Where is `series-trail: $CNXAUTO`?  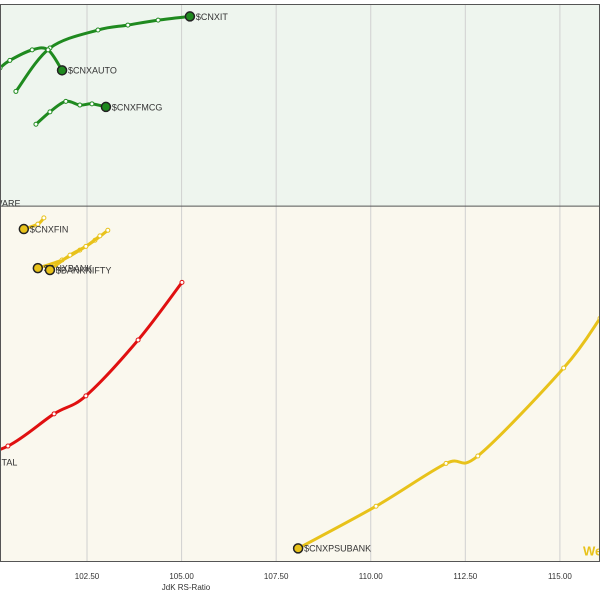 series-trail: $CNXAUTO is located at coordinates (58, 61).